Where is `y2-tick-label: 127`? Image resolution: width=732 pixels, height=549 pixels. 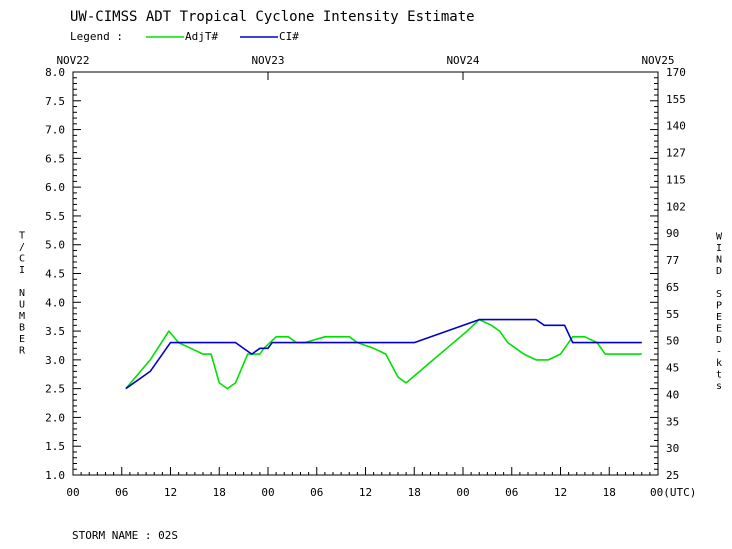 y2-tick-label: 127 is located at coordinates (676, 153).